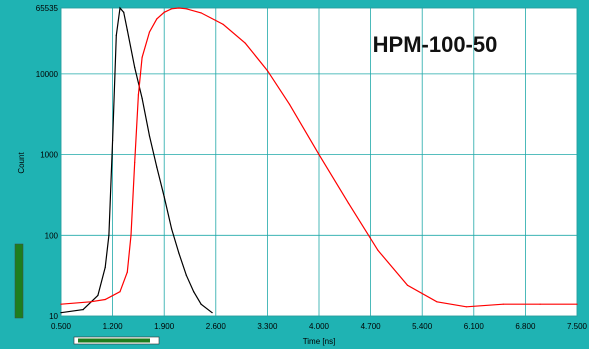  Describe the element at coordinates (164, 326) in the screenshot. I see `x-tick-label: 1.900` at that location.